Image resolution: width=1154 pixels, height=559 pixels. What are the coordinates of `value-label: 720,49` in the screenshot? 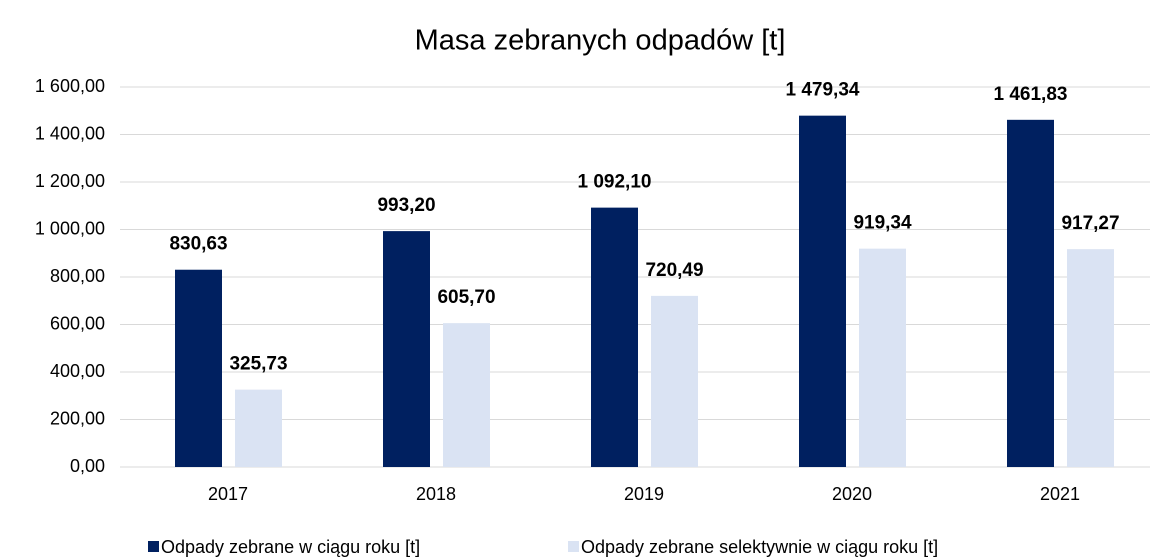 It's located at (674, 270).